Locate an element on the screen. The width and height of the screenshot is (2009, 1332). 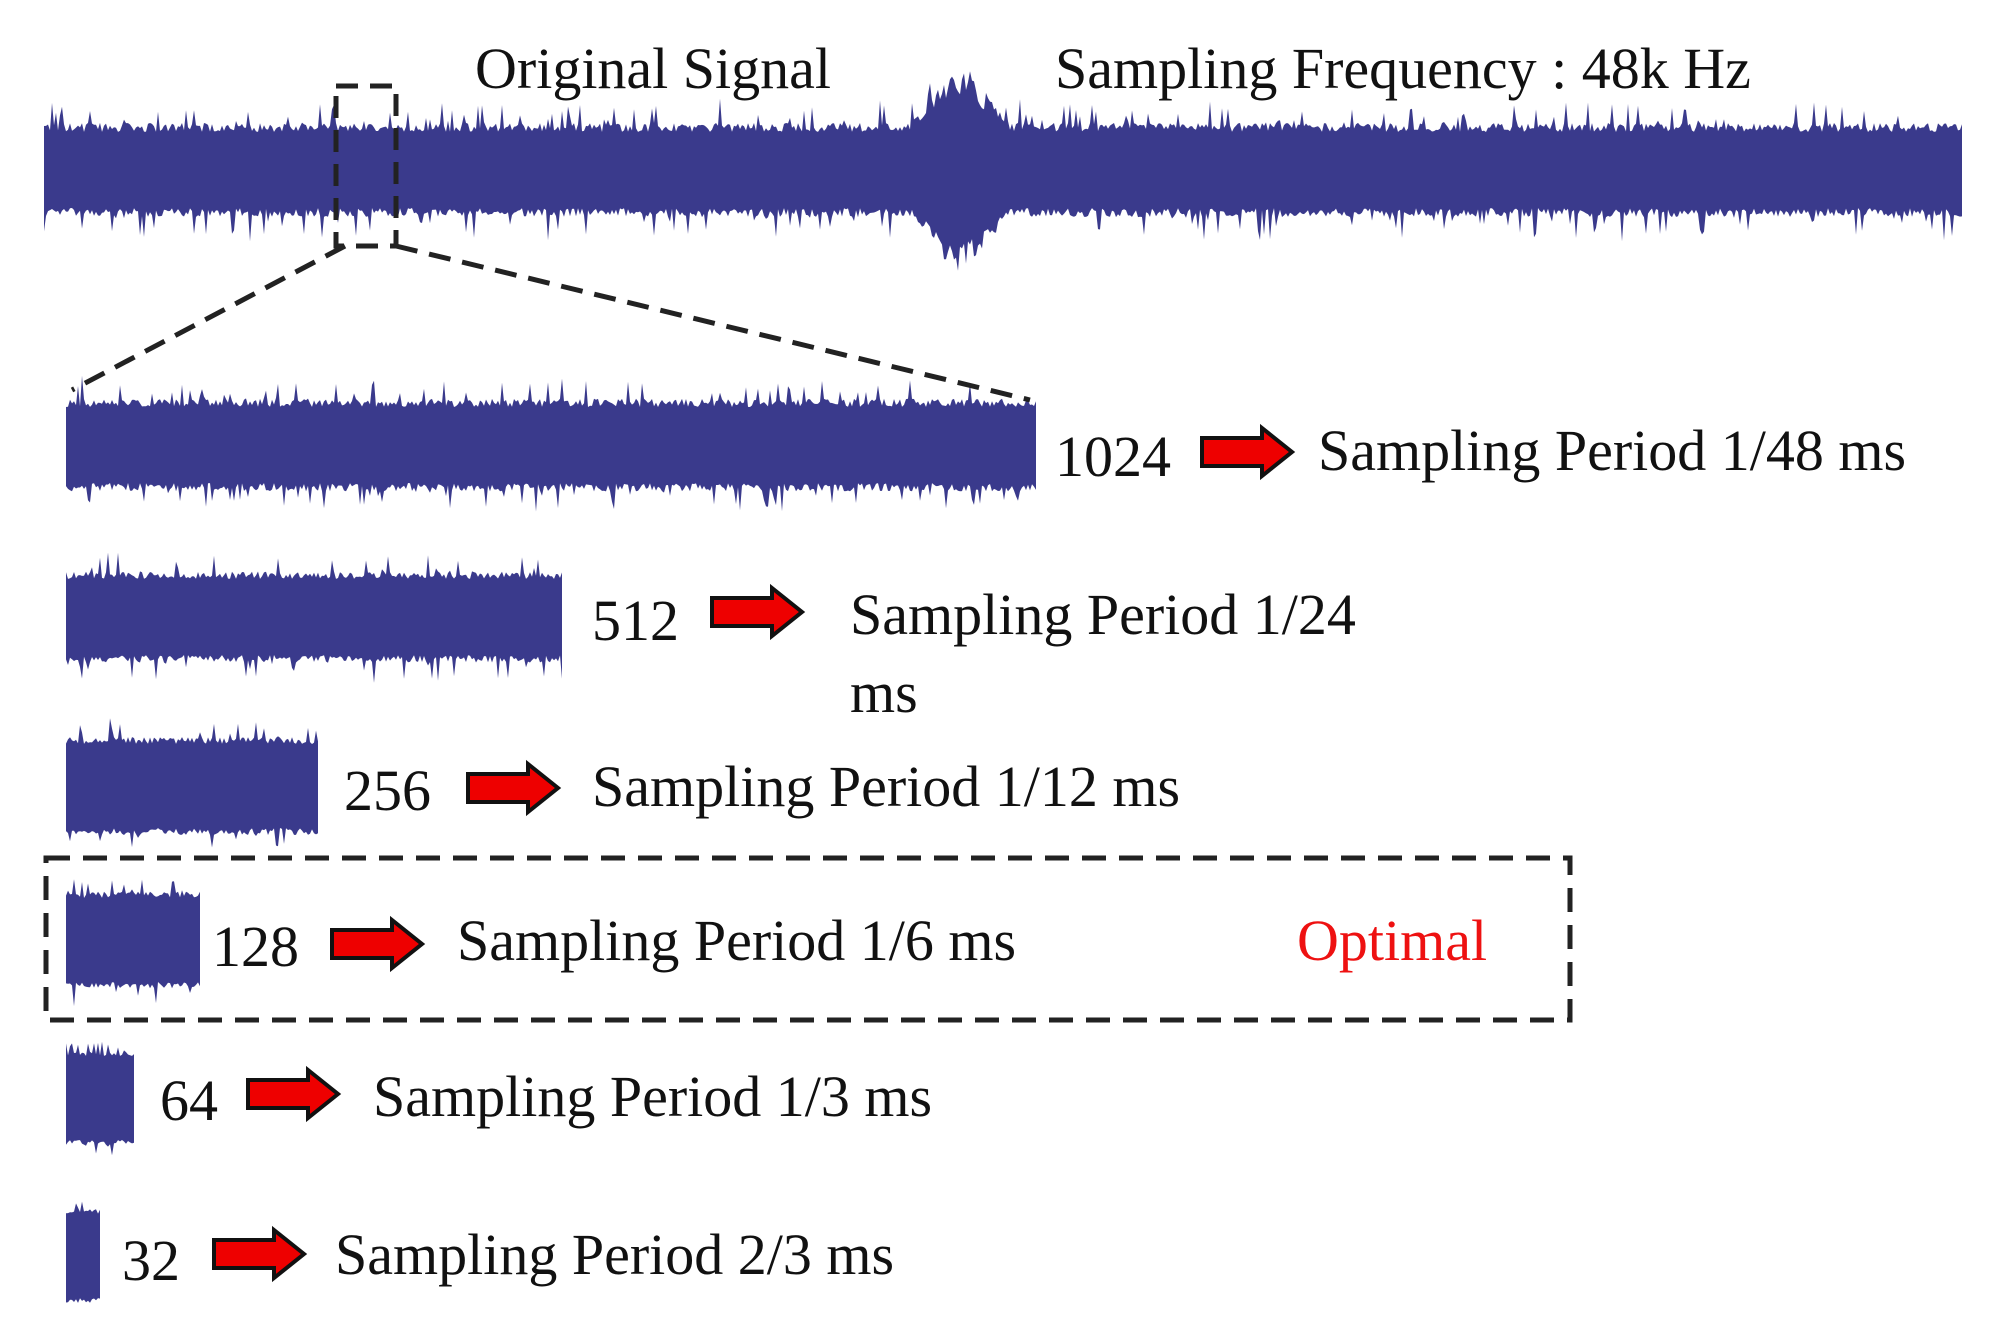
row-64-size: 64 is located at coordinates (189, 1100).